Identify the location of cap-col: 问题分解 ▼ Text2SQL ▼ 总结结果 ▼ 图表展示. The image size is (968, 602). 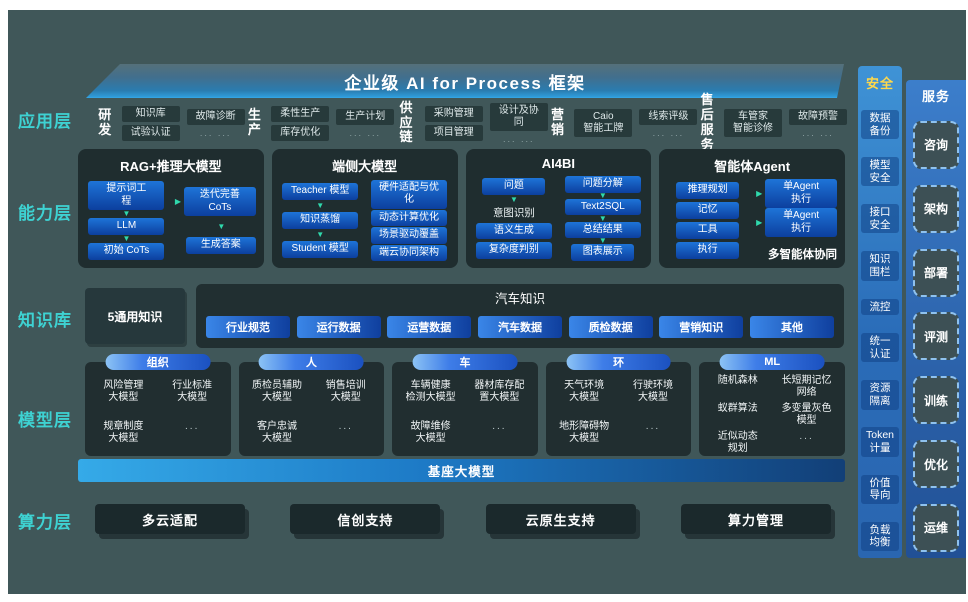
(602, 218).